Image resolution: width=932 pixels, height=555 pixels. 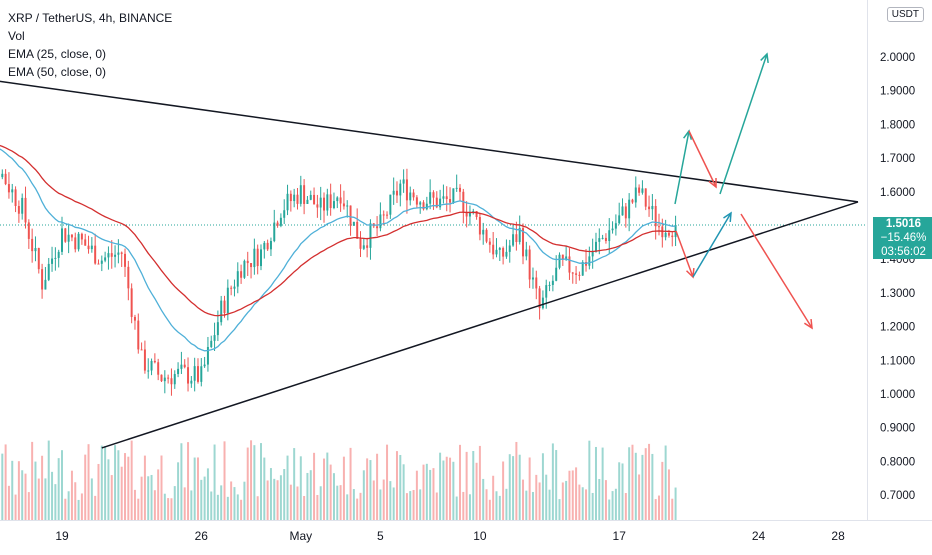 What do you see at coordinates (62, 536) in the screenshot?
I see `x-tick-label: 19` at bounding box center [62, 536].